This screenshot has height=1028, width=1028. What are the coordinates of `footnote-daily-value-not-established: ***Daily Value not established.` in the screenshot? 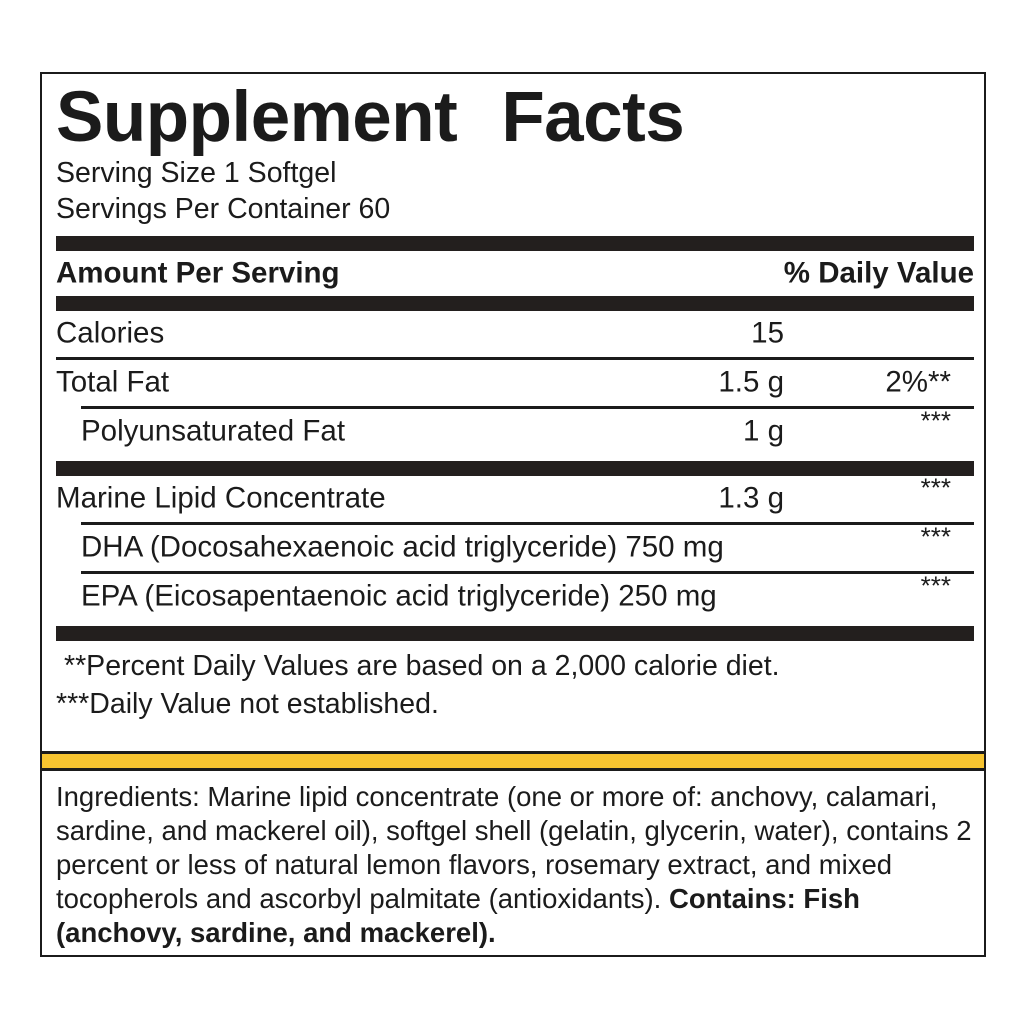 It's located at (247, 704).